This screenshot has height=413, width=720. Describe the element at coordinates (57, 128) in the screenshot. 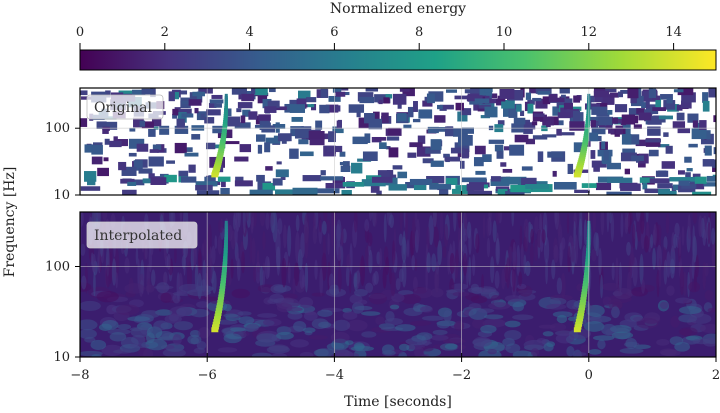

I see `y-tick-label: 100` at that location.